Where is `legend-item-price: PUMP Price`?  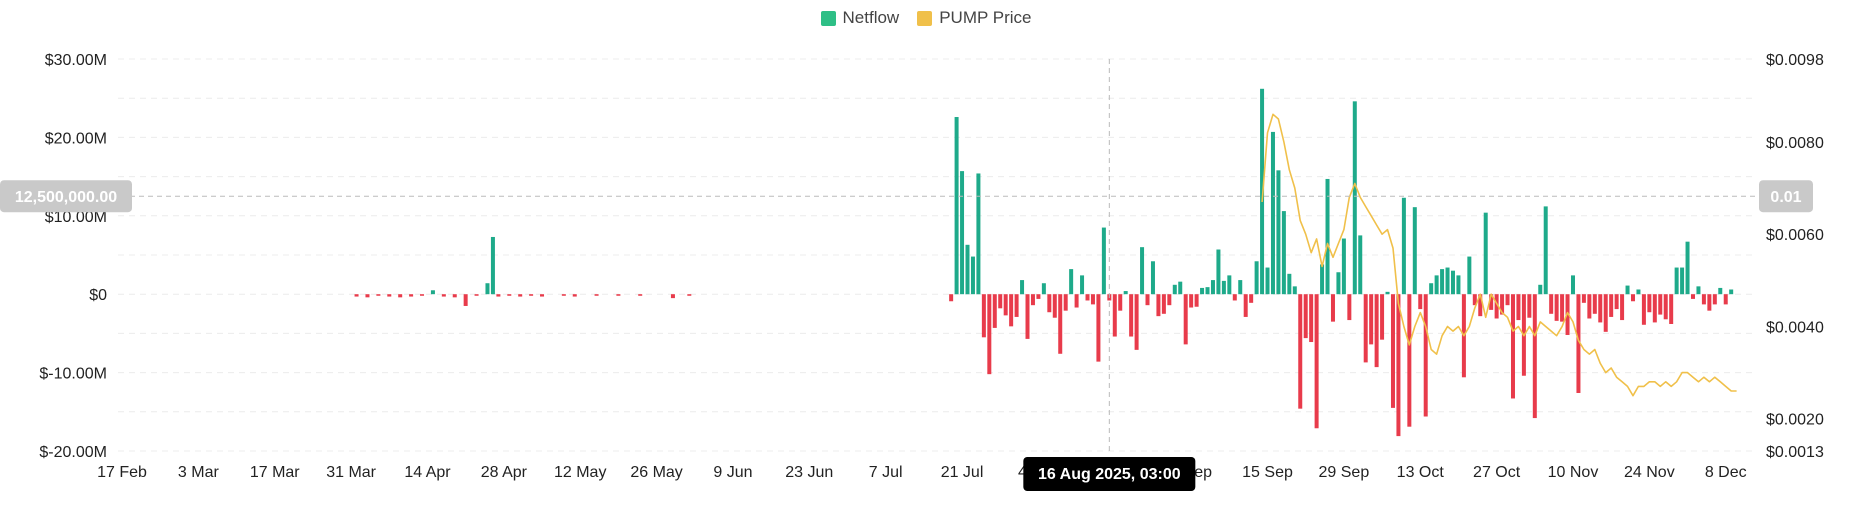 legend-item-price: PUMP Price is located at coordinates (974, 18).